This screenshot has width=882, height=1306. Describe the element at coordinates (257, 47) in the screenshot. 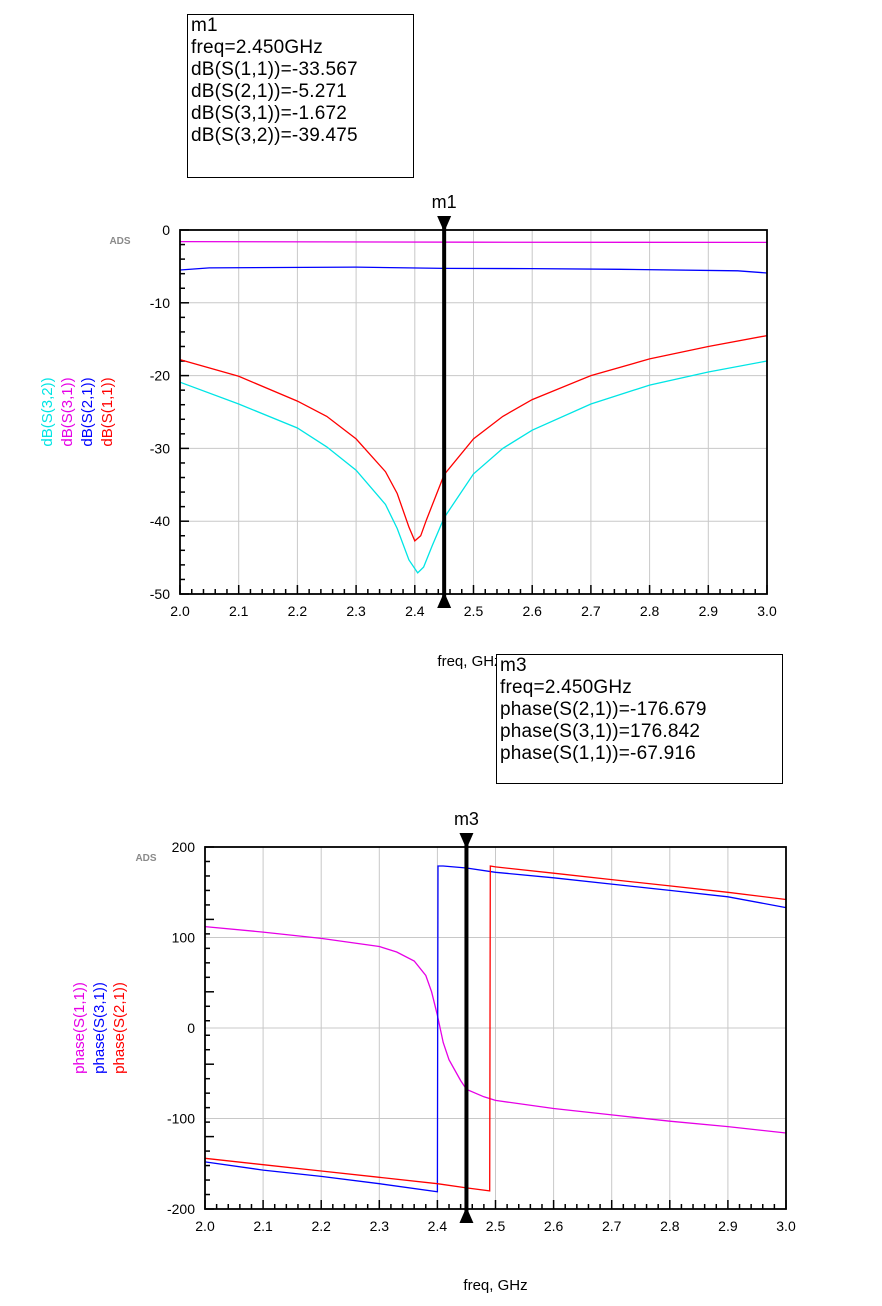

I see `marker-m1-freq: freq=2.450GHz` at that location.